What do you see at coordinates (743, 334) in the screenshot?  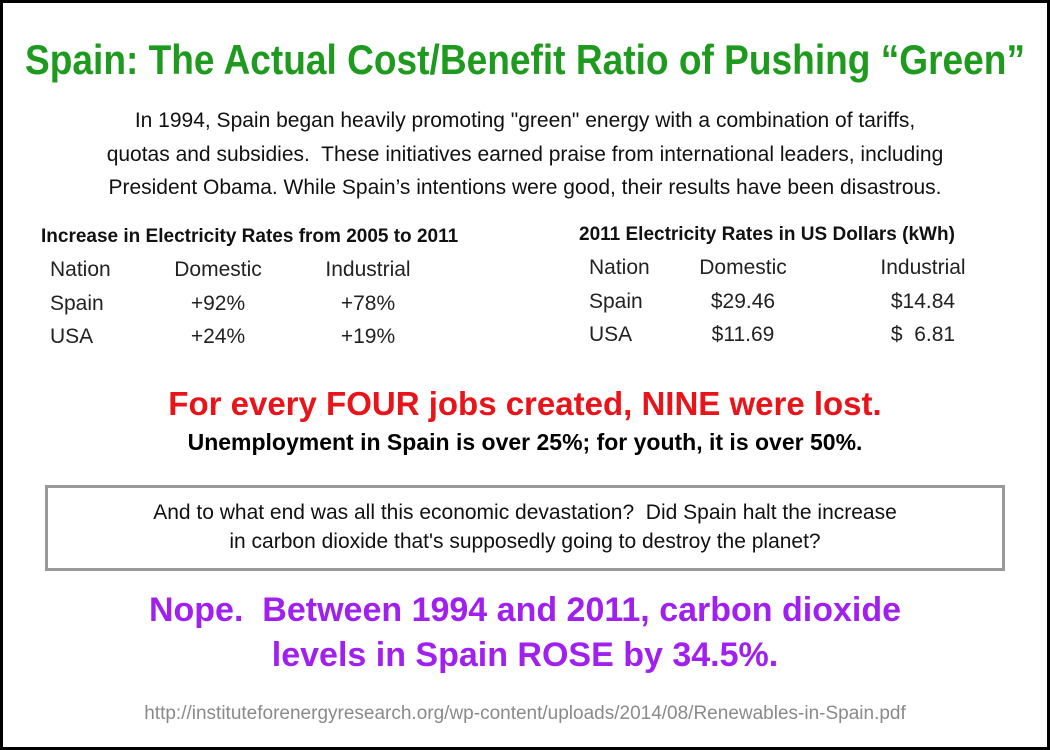 I see `table-cell: $11.69` at bounding box center [743, 334].